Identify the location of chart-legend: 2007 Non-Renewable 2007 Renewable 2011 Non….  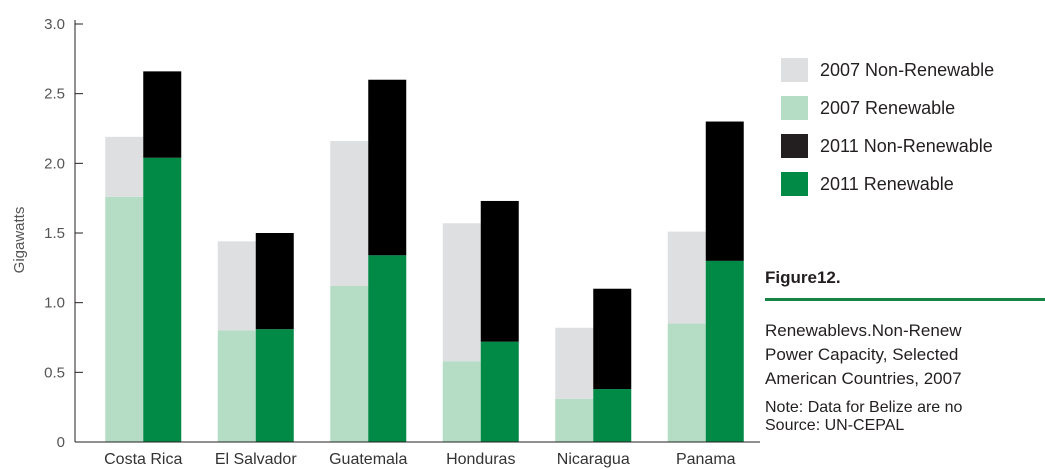
(887, 131).